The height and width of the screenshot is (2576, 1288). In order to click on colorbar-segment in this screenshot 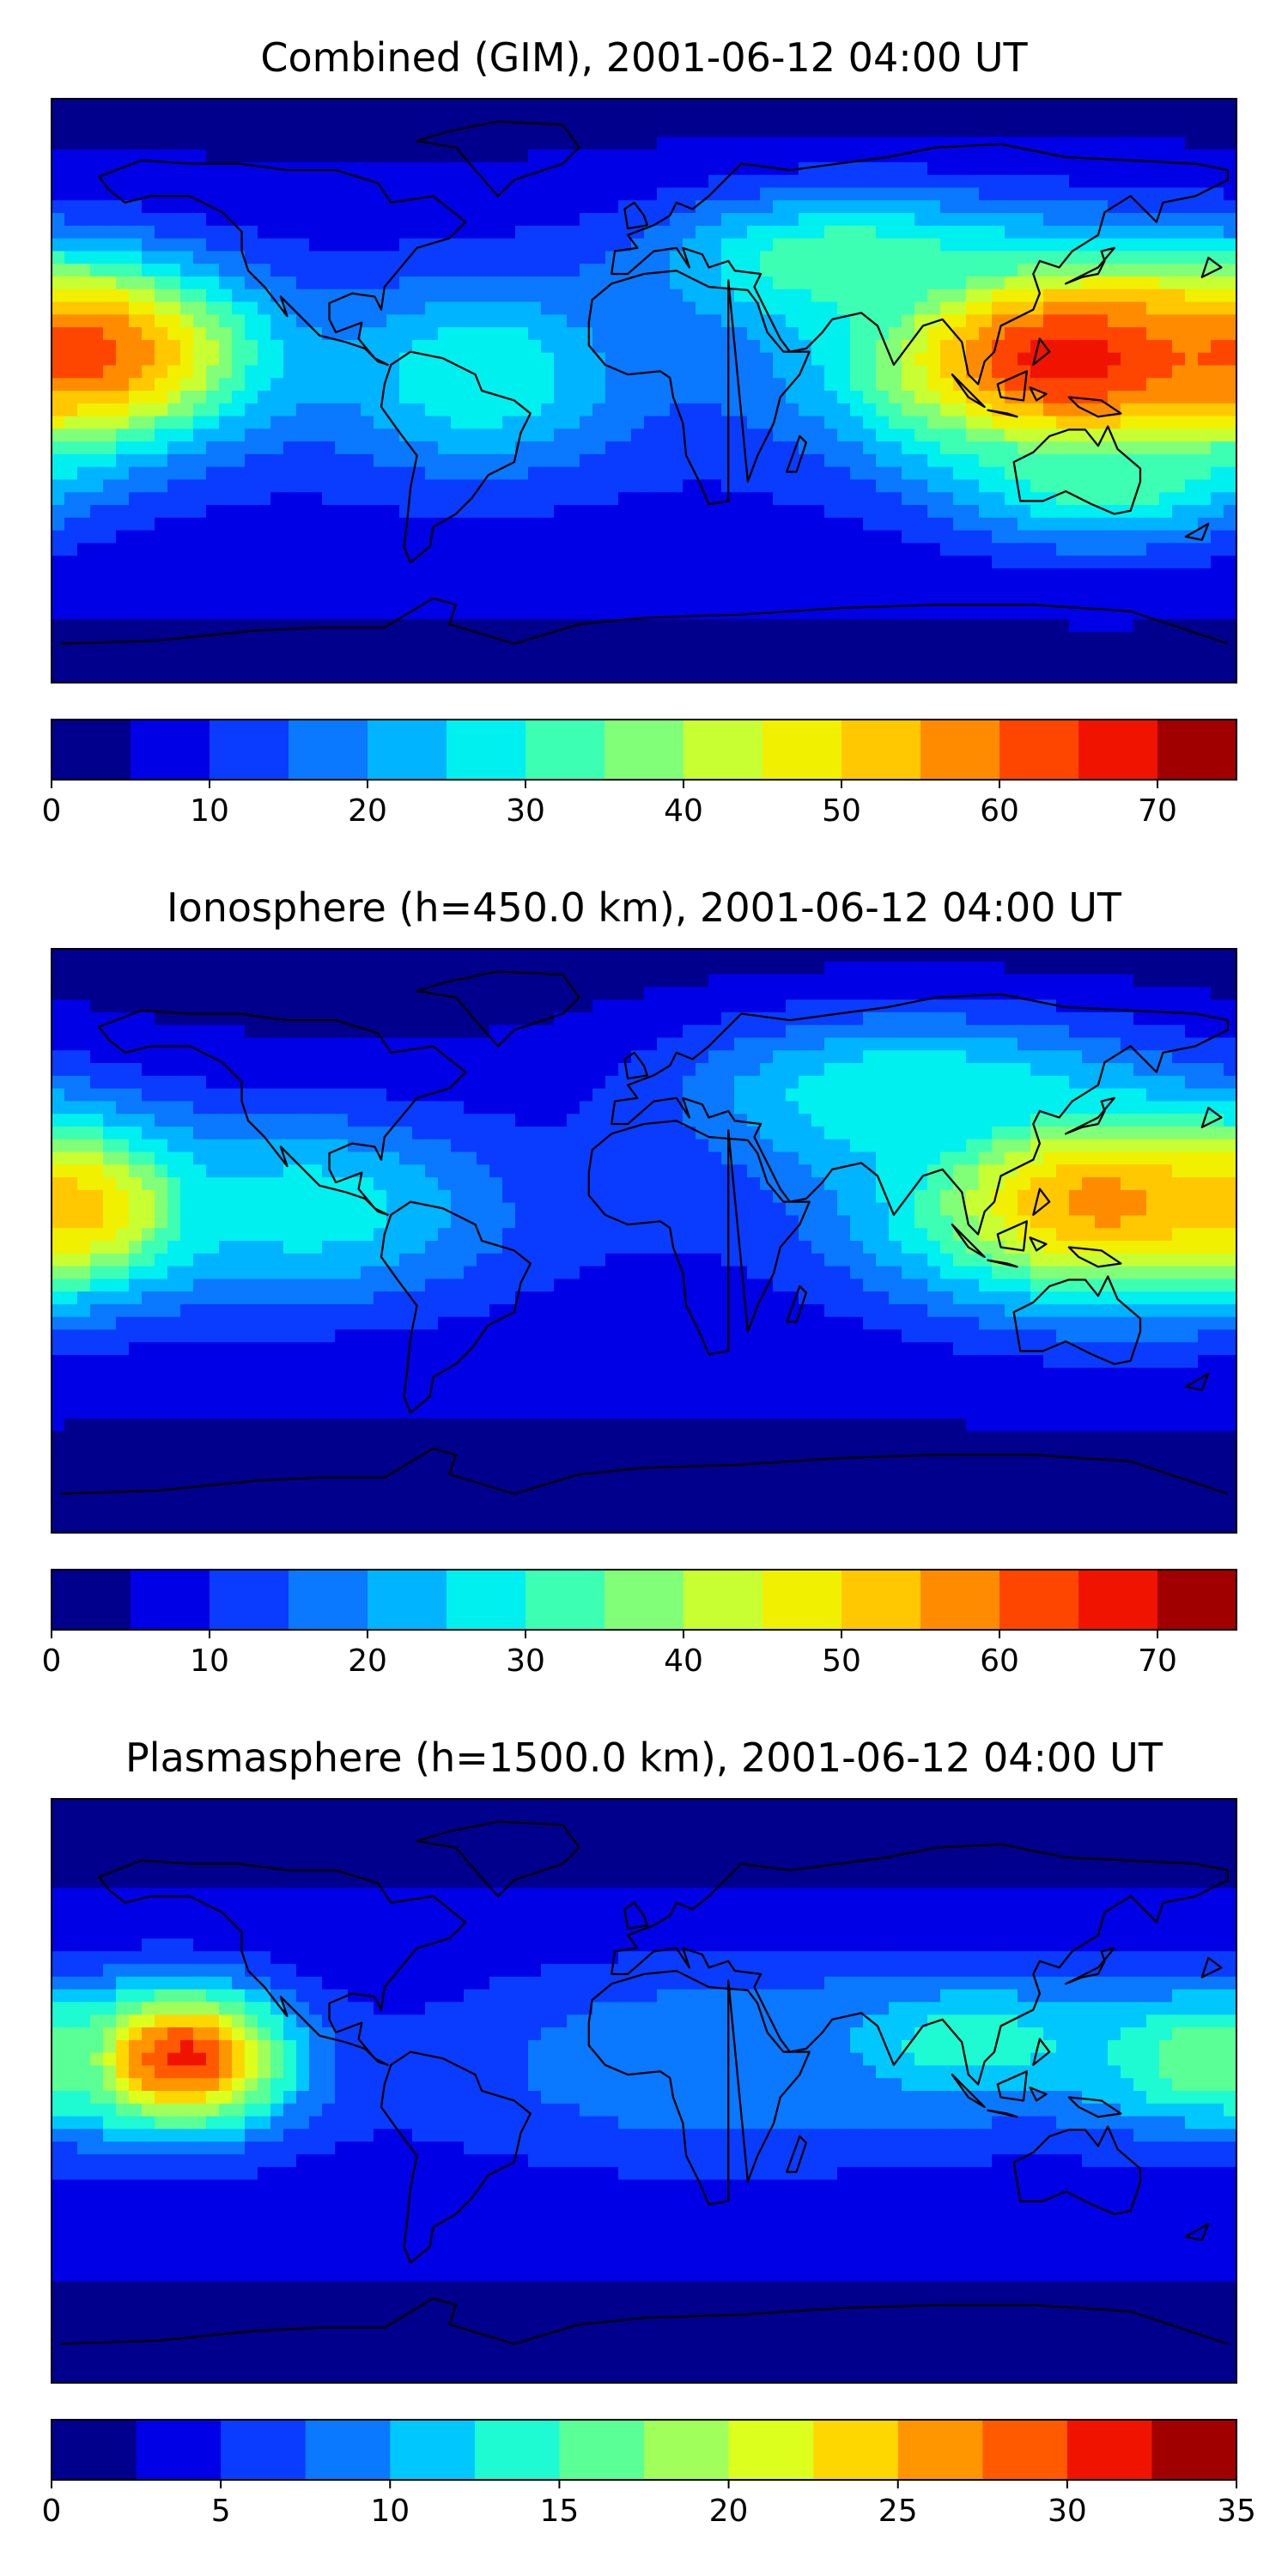, I will do `click(91, 750)`.